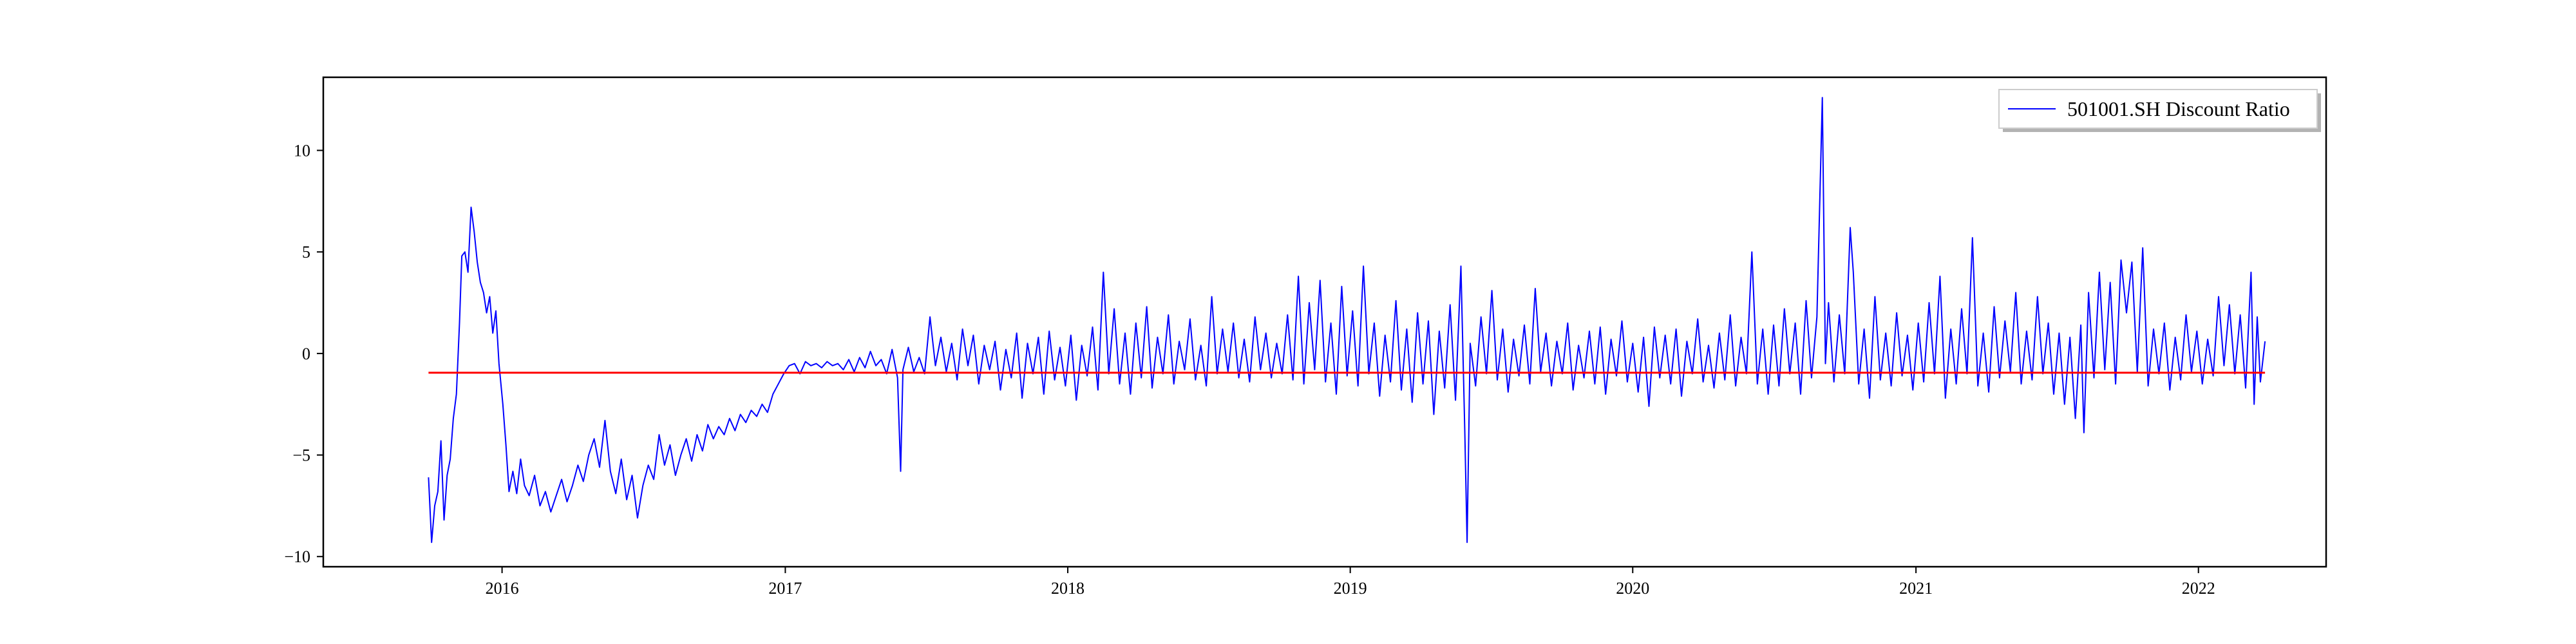  I want to click on y-tick-label: −10, so click(297, 556).